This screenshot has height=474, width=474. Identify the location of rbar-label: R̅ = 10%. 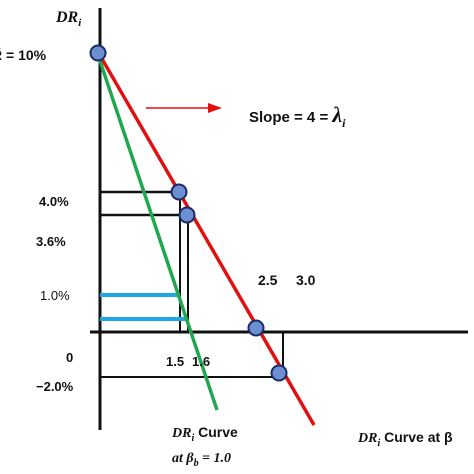
(23, 55).